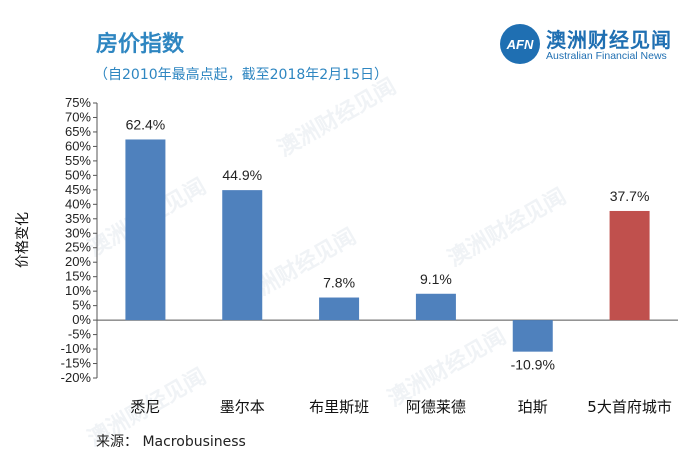 This screenshot has width=700, height=474. What do you see at coordinates (81, 319) in the screenshot?
I see `y-tick-label: 0%` at bounding box center [81, 319].